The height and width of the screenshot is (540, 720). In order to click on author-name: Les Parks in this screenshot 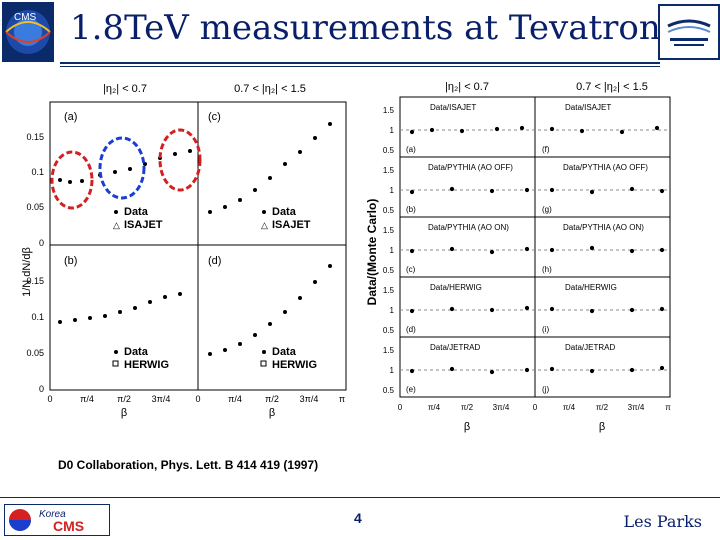, I will do `click(662, 521)`.